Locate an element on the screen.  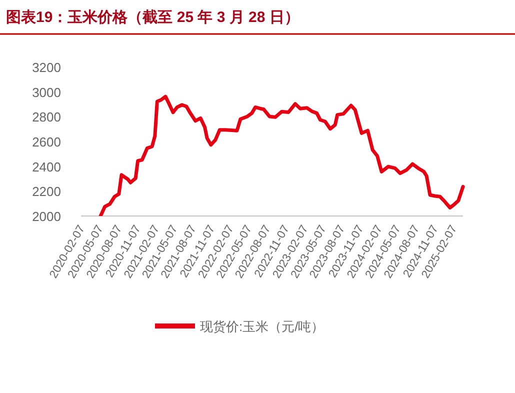
y-tick-label: 2400 is located at coordinates (46, 166).